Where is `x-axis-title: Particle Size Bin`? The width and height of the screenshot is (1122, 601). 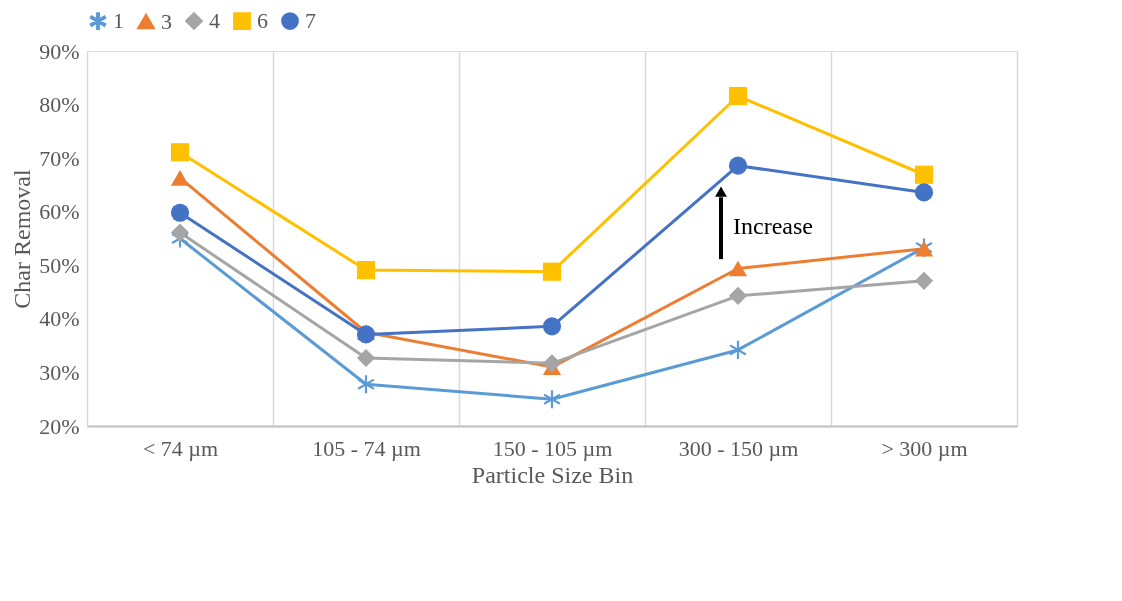 x-axis-title: Particle Size Bin is located at coordinates (552, 474).